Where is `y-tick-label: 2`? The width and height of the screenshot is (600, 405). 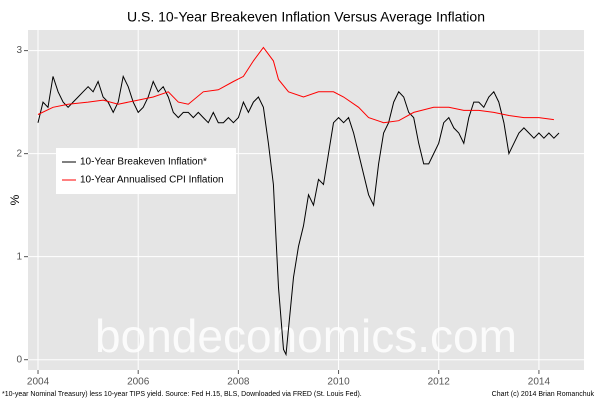 y-tick-label: 2 is located at coordinates (19, 153).